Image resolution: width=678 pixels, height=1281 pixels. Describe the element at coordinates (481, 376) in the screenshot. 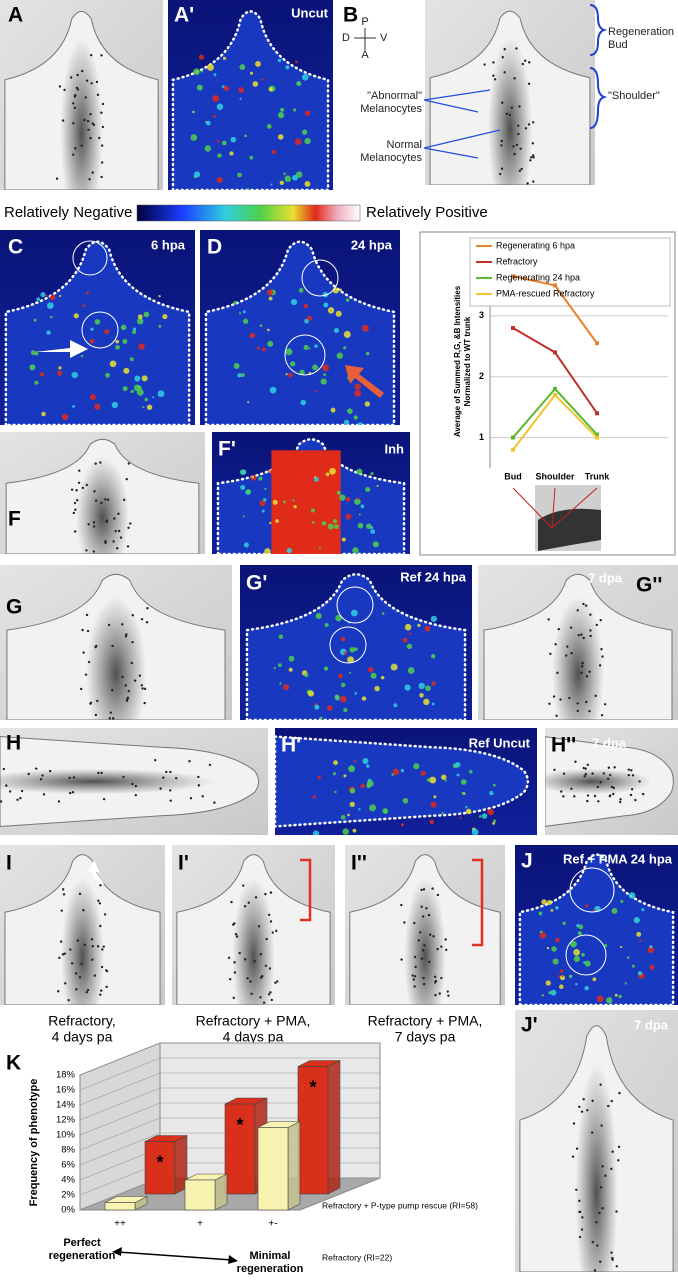

I see `y-tick-label: 2` at that location.